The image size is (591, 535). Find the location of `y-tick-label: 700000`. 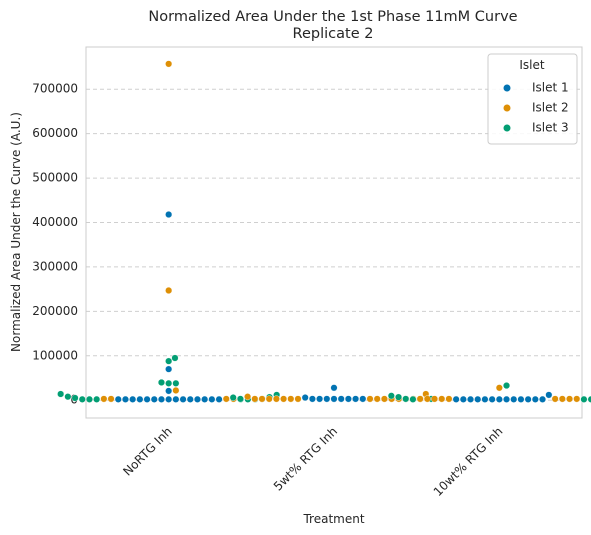

y-tick-label: 700000 is located at coordinates (55, 89).